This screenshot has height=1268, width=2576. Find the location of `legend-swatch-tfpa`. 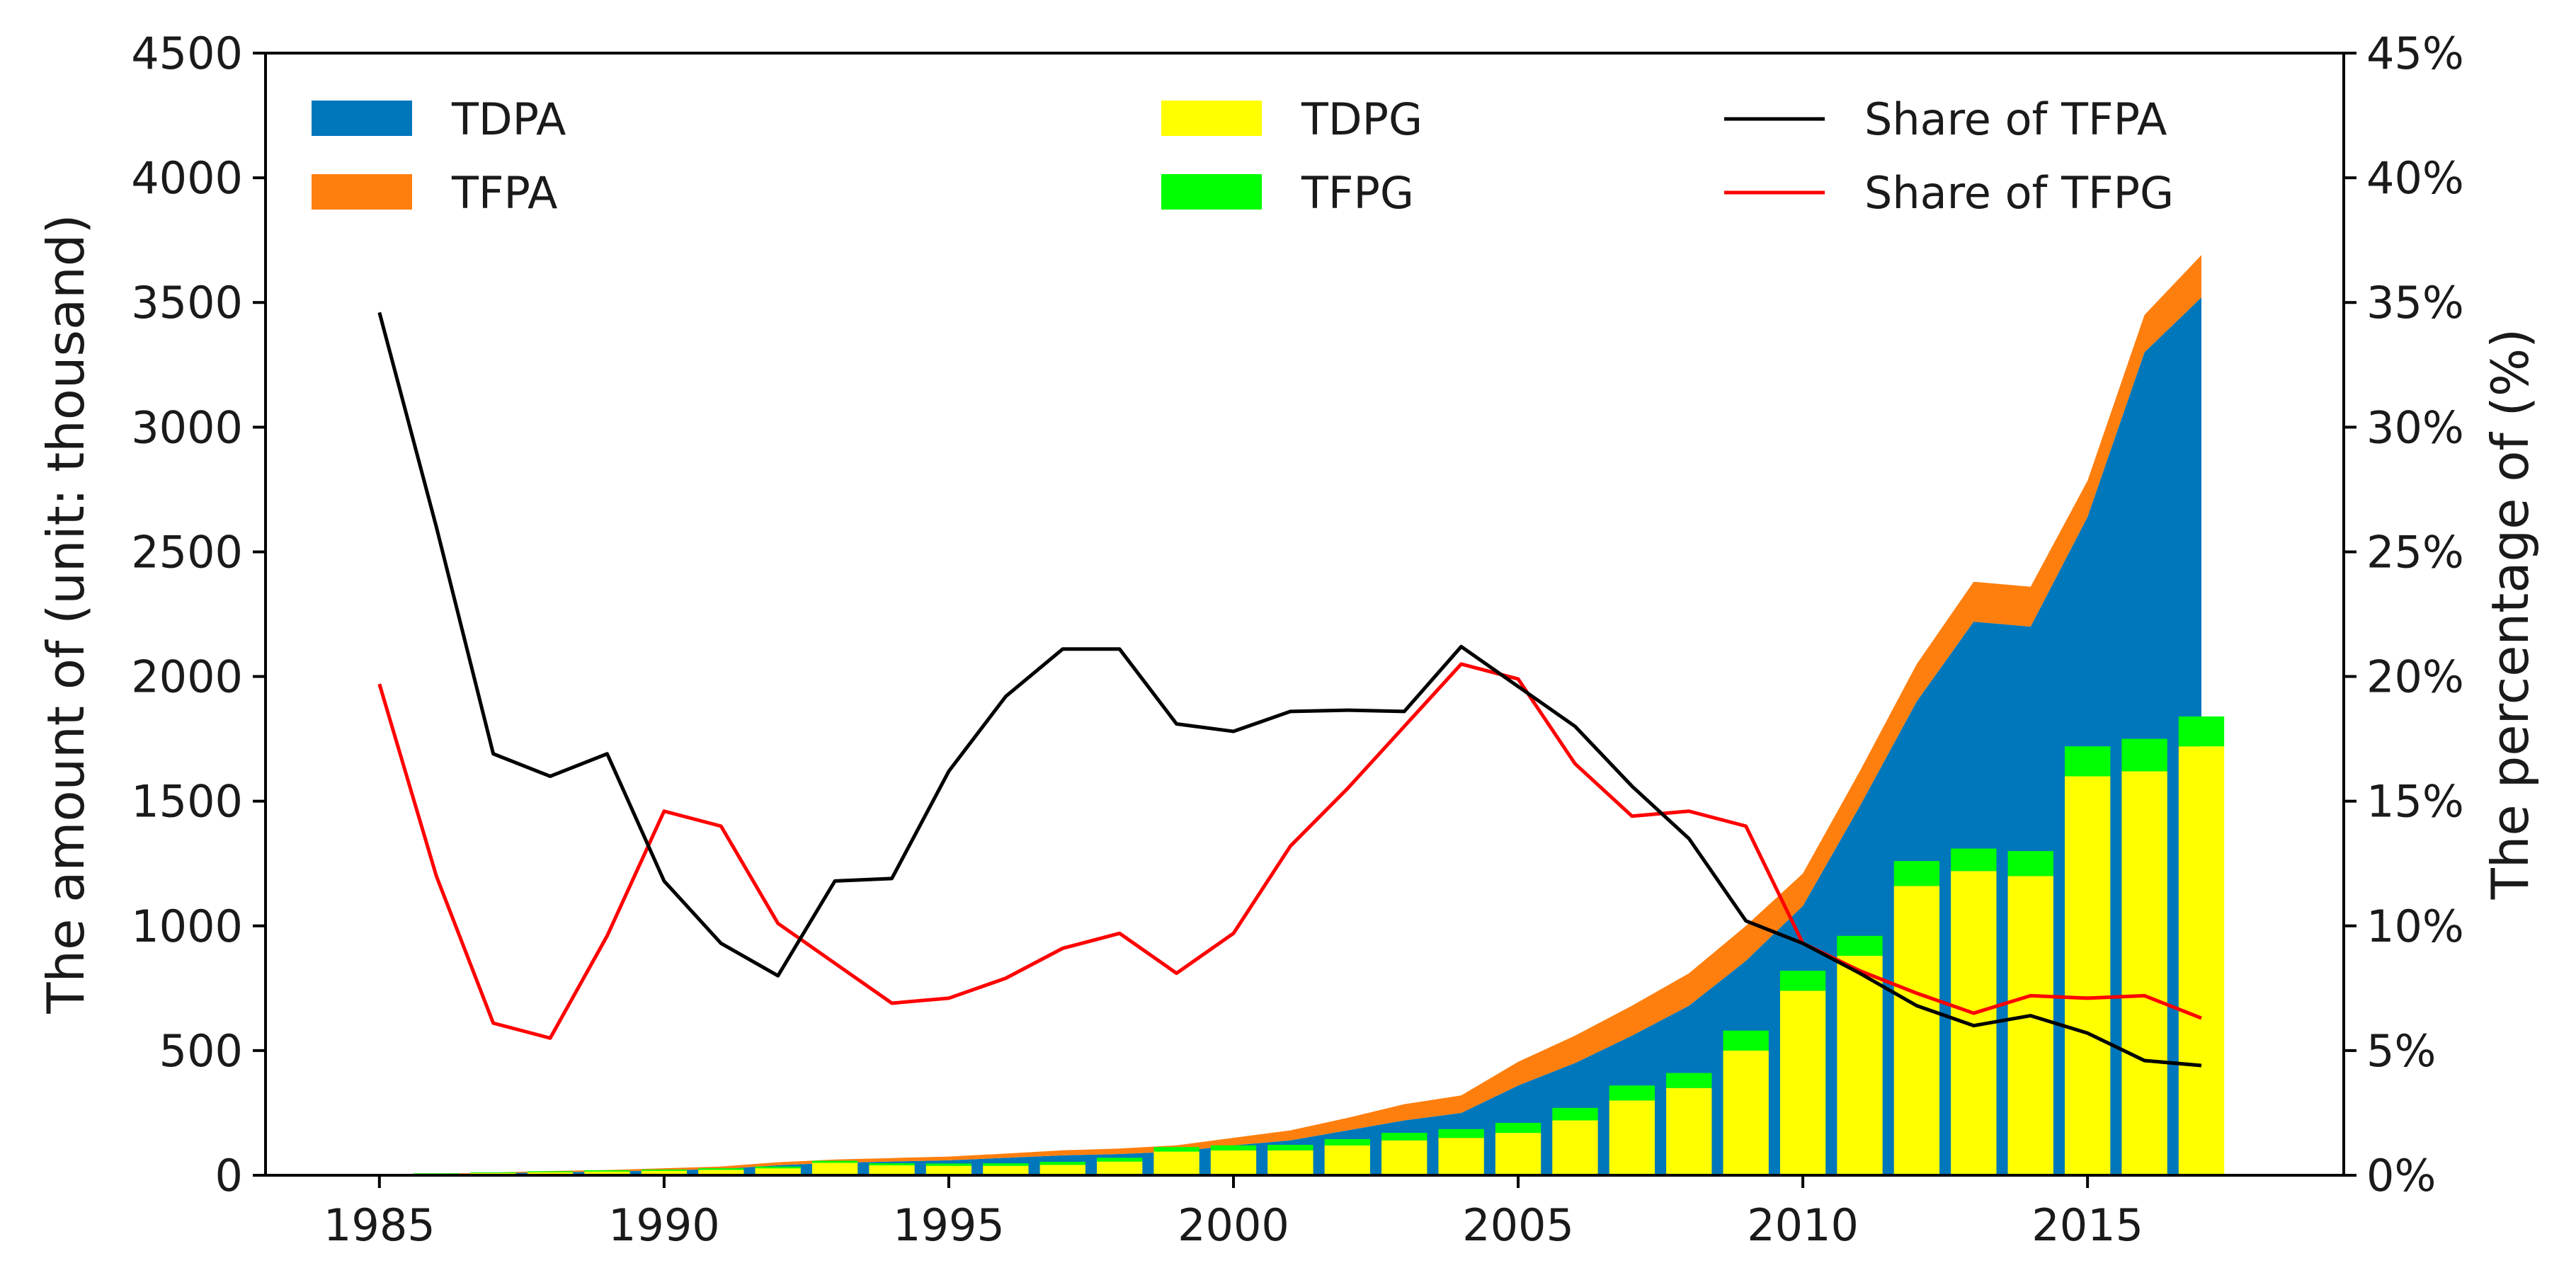

legend-swatch-tfpa is located at coordinates (362, 192).